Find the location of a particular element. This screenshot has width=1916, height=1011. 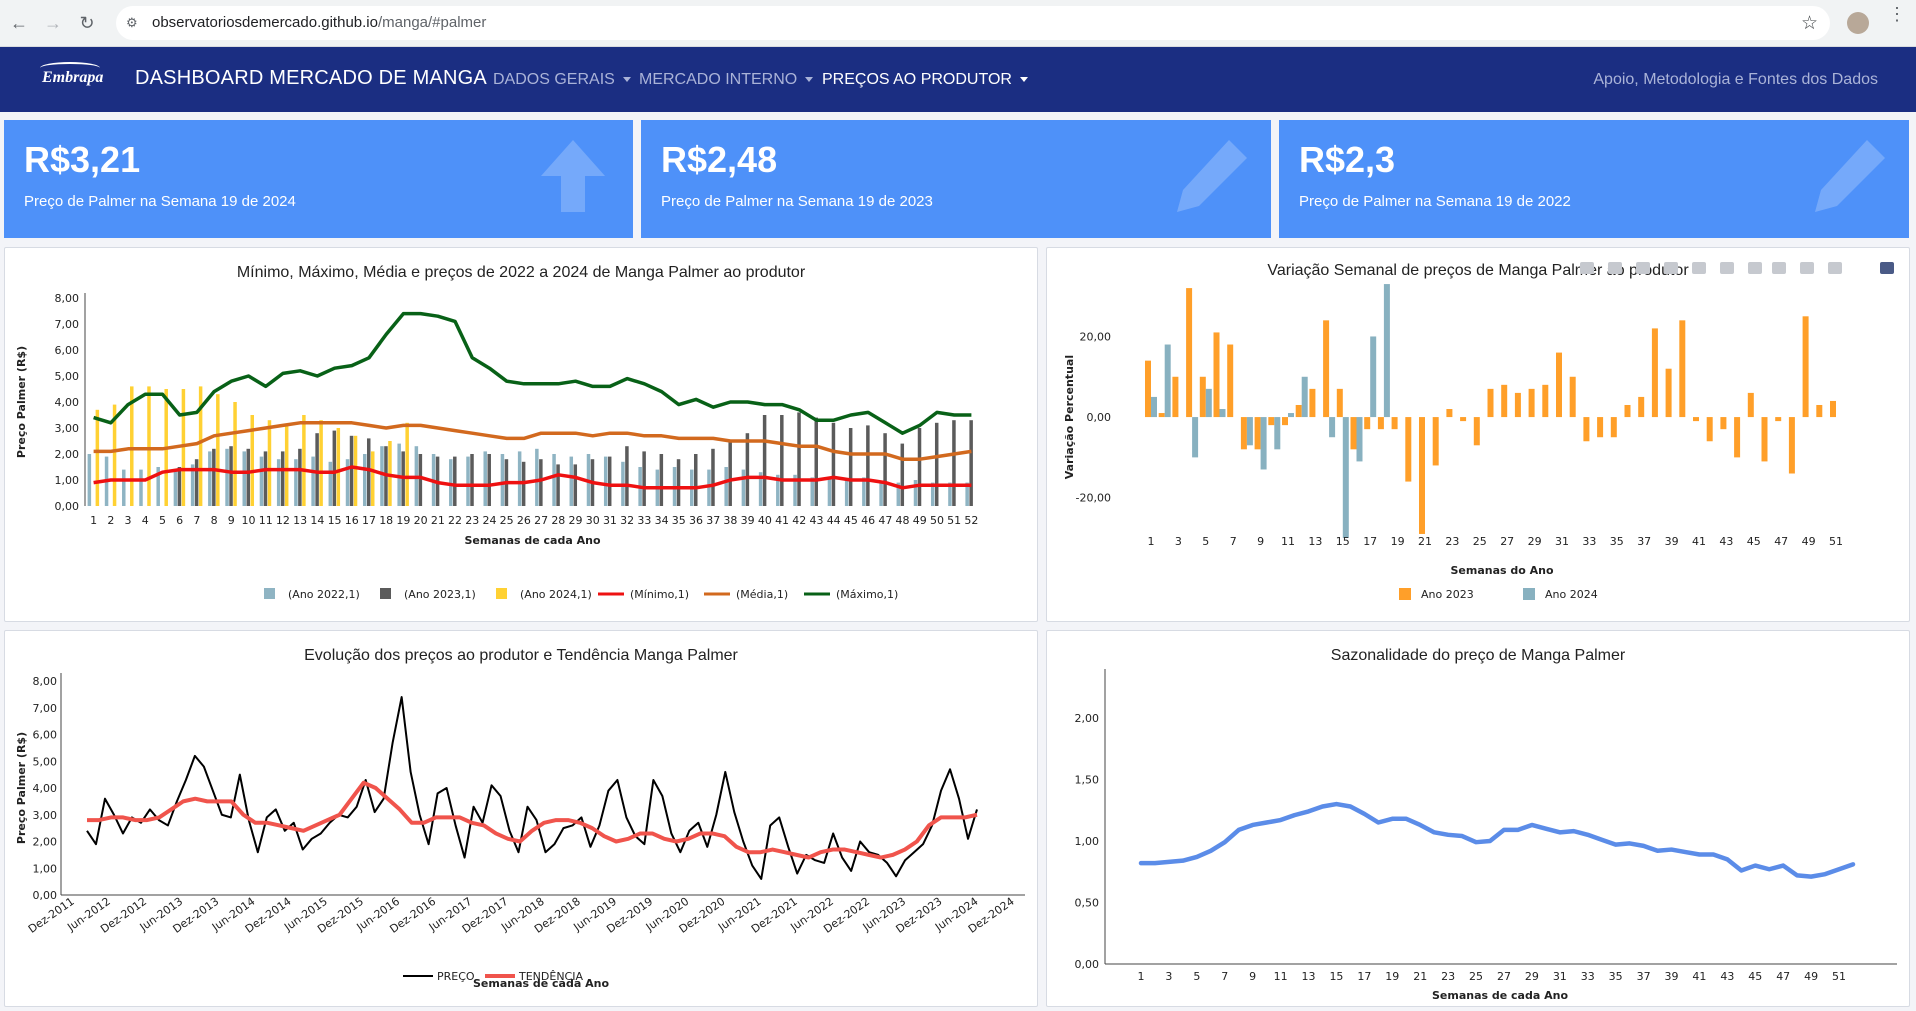

x-tick-label: 25 is located at coordinates (1476, 976).